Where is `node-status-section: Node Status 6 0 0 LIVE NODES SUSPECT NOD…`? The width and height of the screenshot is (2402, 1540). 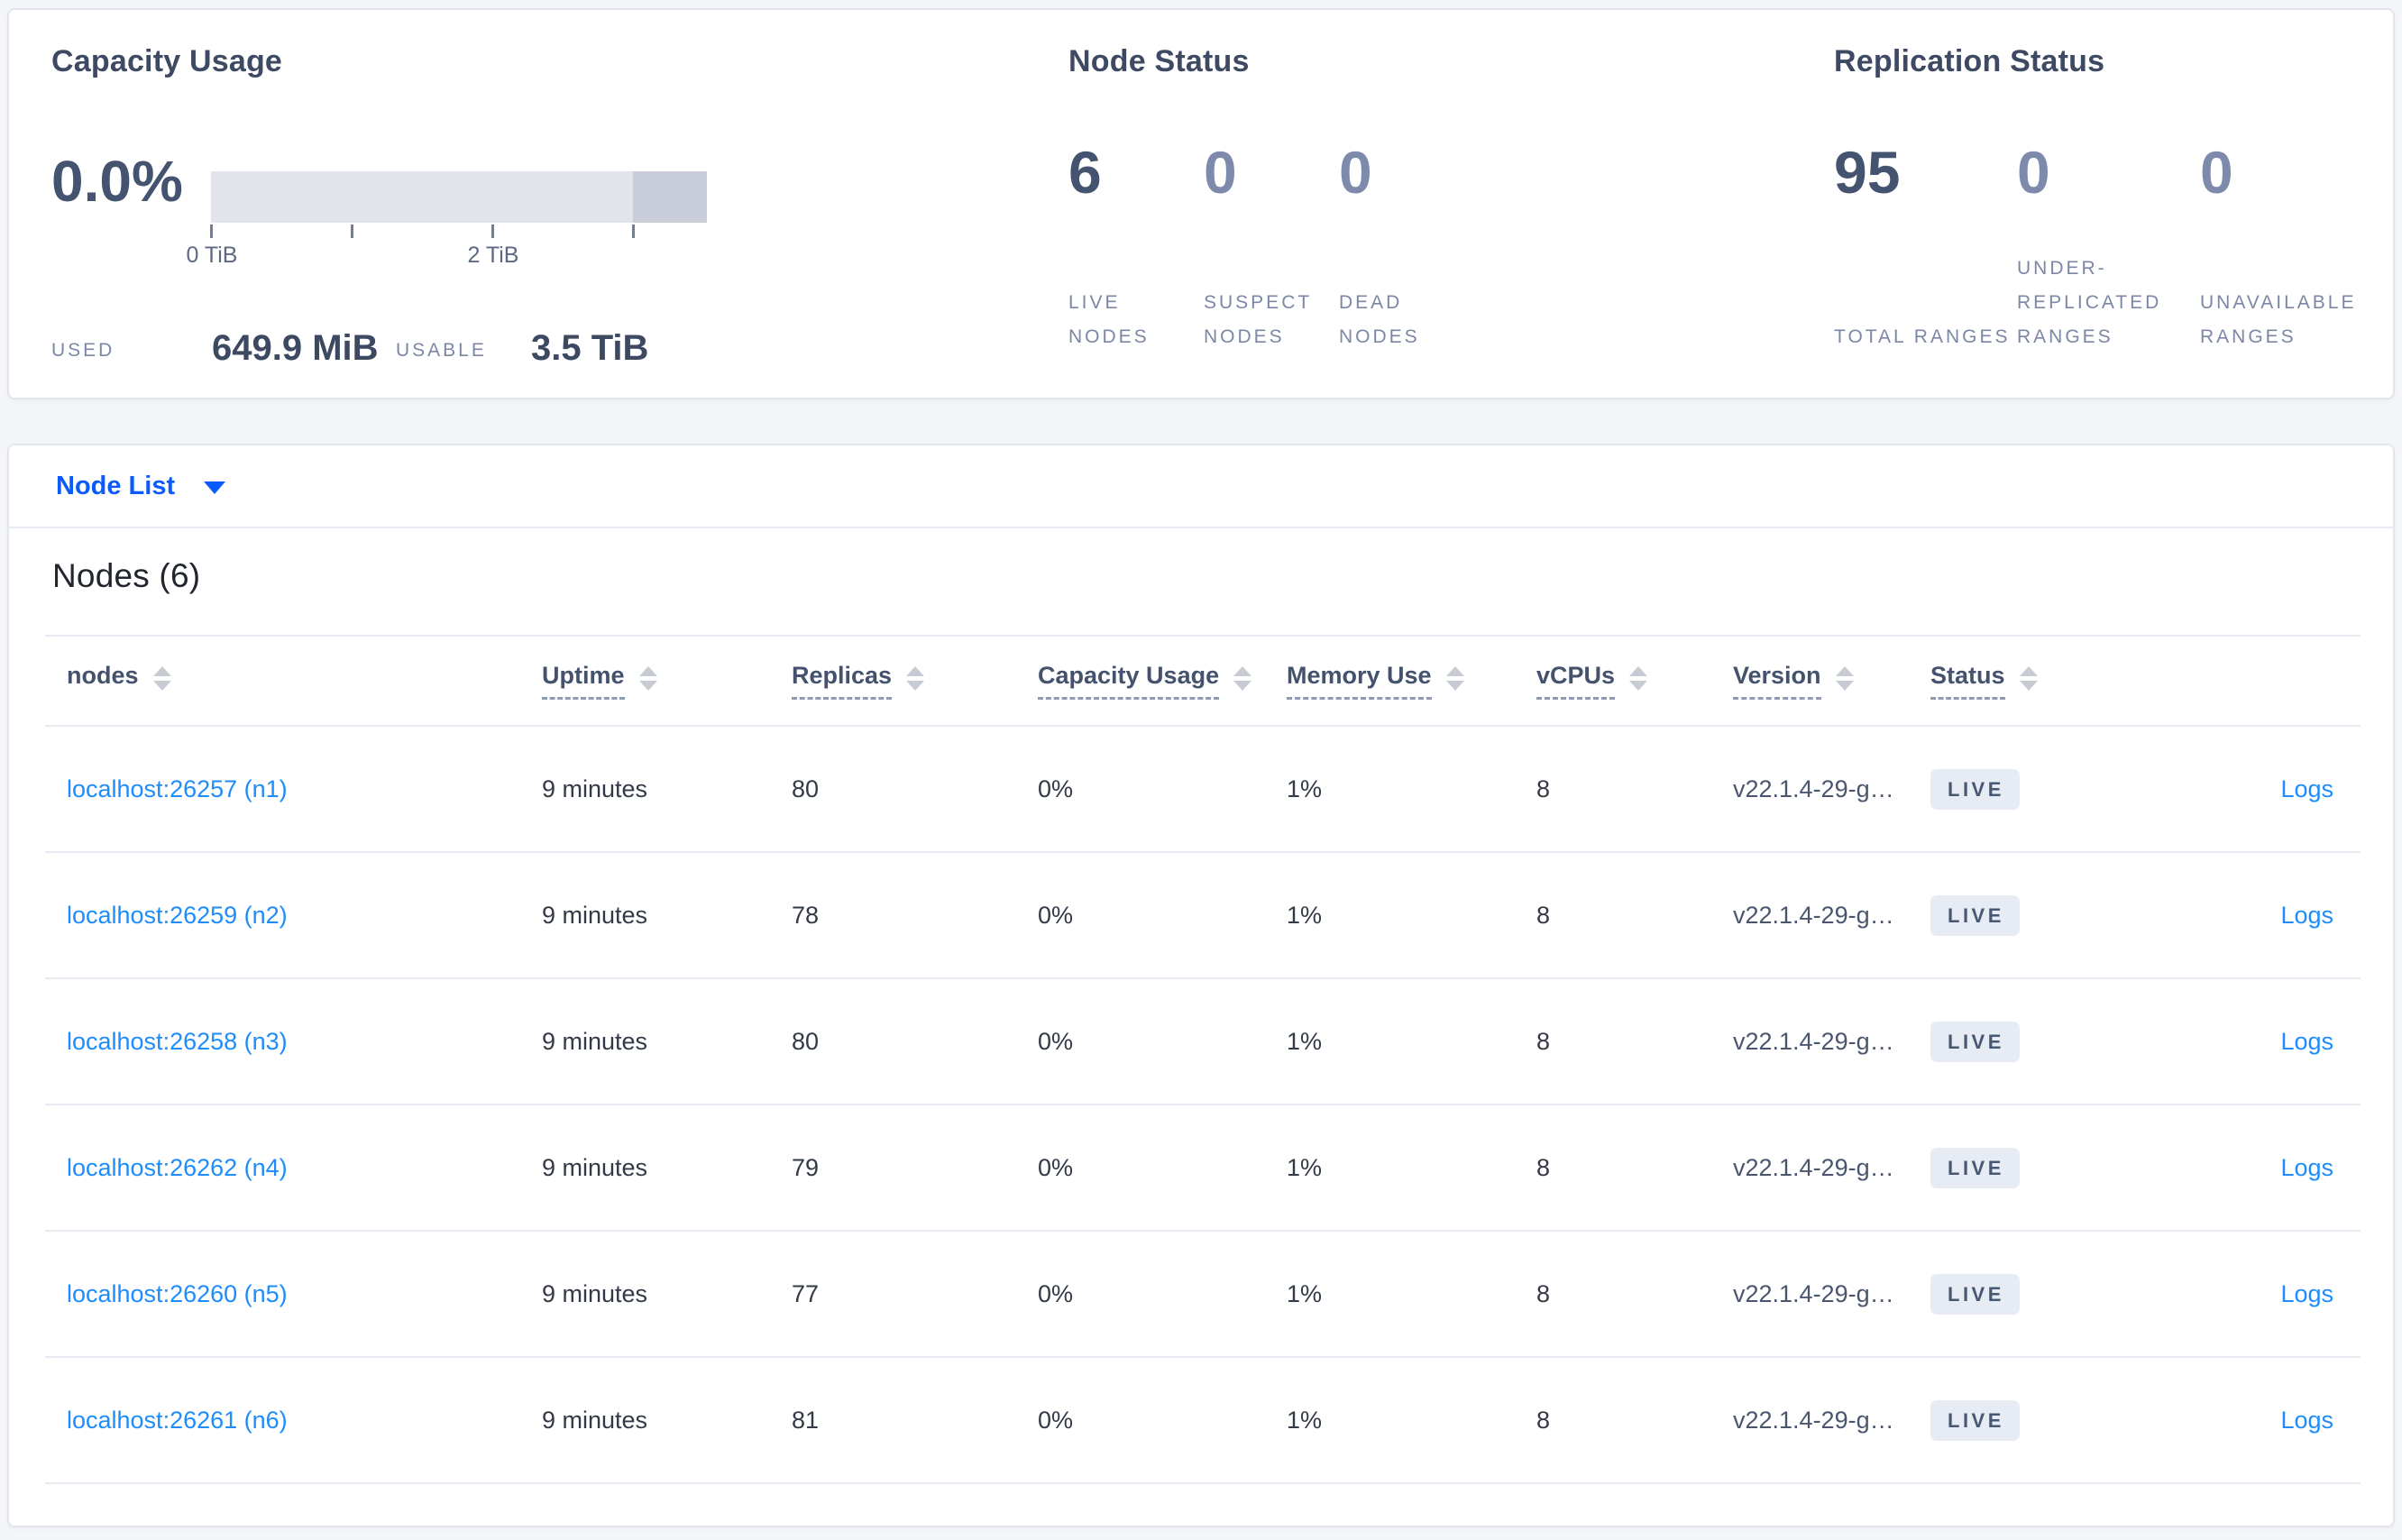
node-status-section: Node Status 6 0 0 LIVE NODES SUSPECT NOD… is located at coordinates (1384, 204).